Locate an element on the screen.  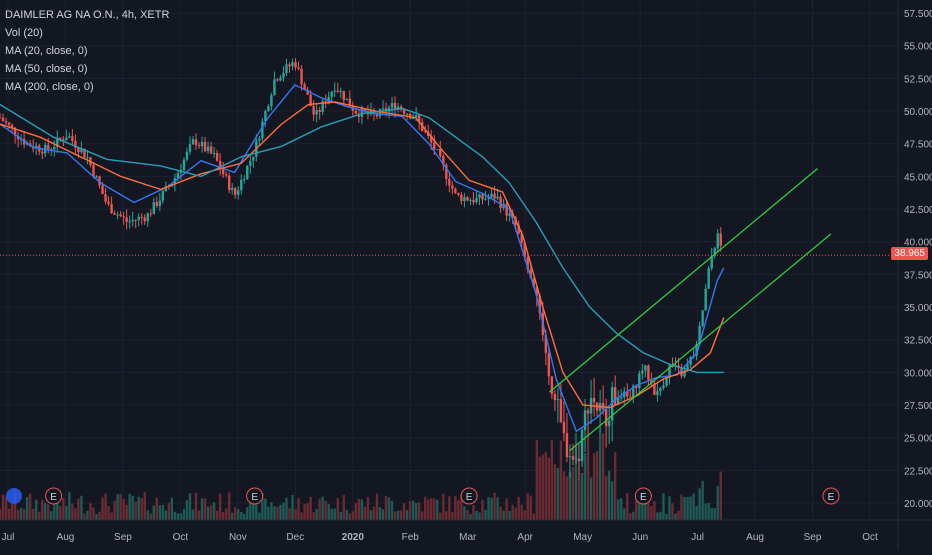
legend-ma50: MA (50, close, 0) is located at coordinates (46, 69).